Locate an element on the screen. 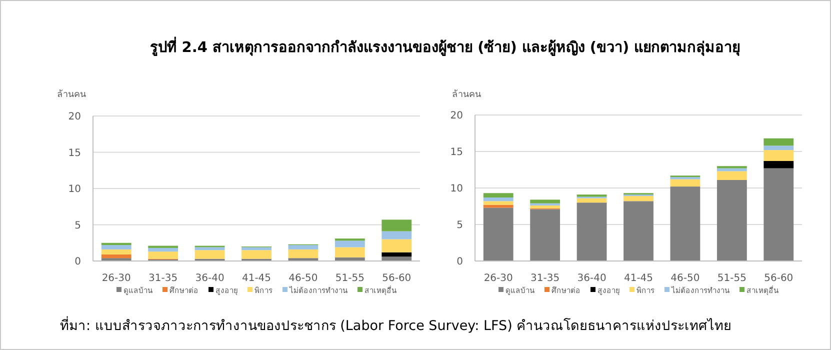 This screenshot has height=350, width=831. text: ที่มา: แบบสำรวจภาวะการทำงานของประชากร (Labor Force Survey: LFS) คำนวณโดยธนาคารแห่งประเทศไทย is located at coordinates (396, 325).